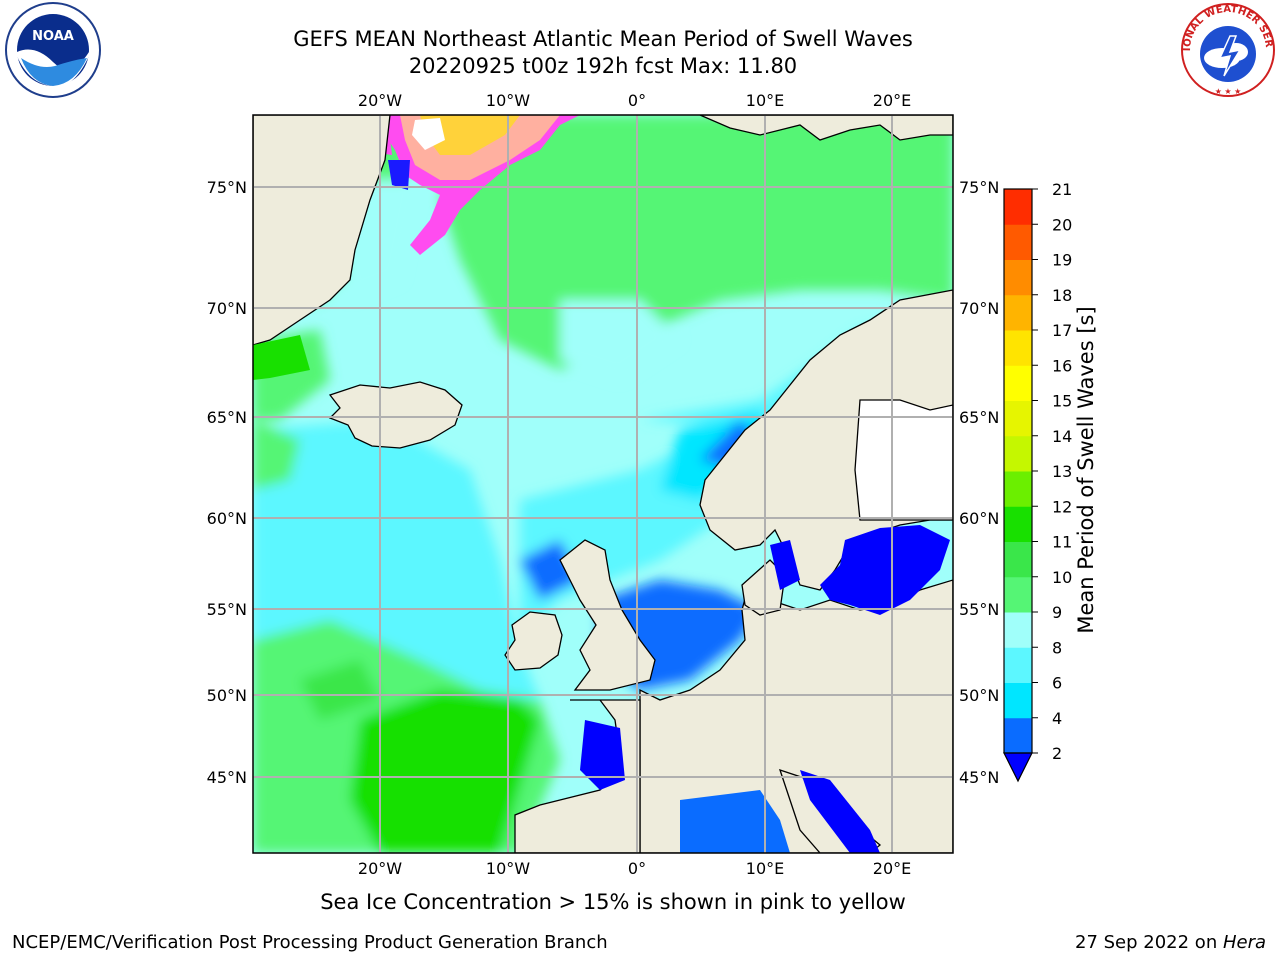 Image resolution: width=1280 pixels, height=960 pixels. What do you see at coordinates (1062, 189) in the screenshot?
I see `colorbar-tick-label: 21` at bounding box center [1062, 189].